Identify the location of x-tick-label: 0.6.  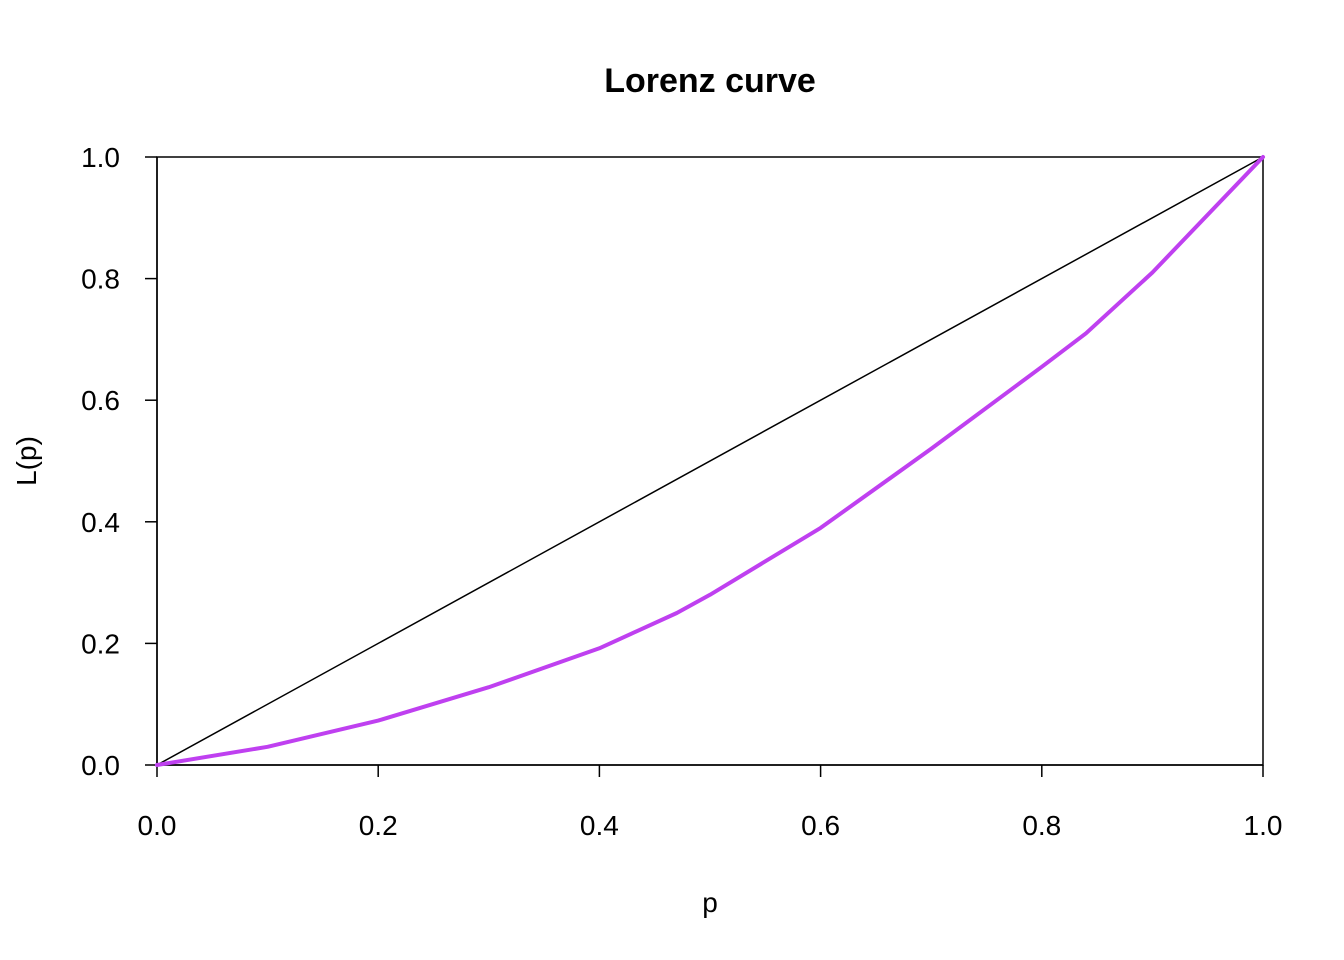
(820, 825).